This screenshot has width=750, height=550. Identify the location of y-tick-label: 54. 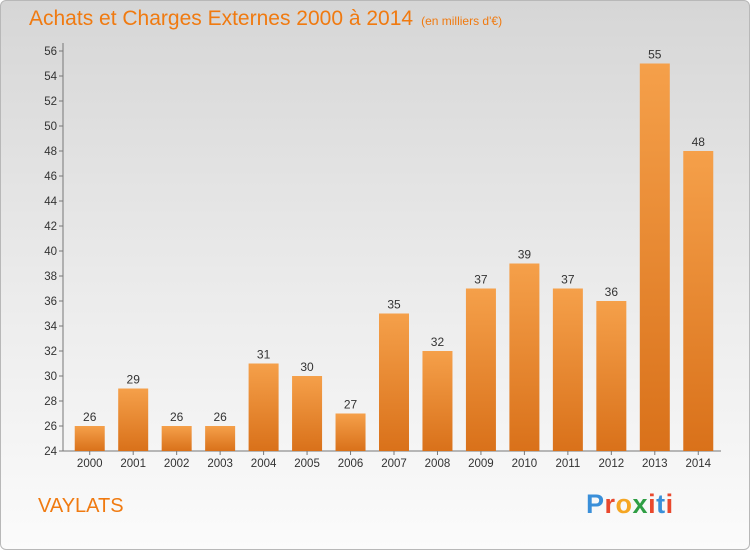
(50, 77).